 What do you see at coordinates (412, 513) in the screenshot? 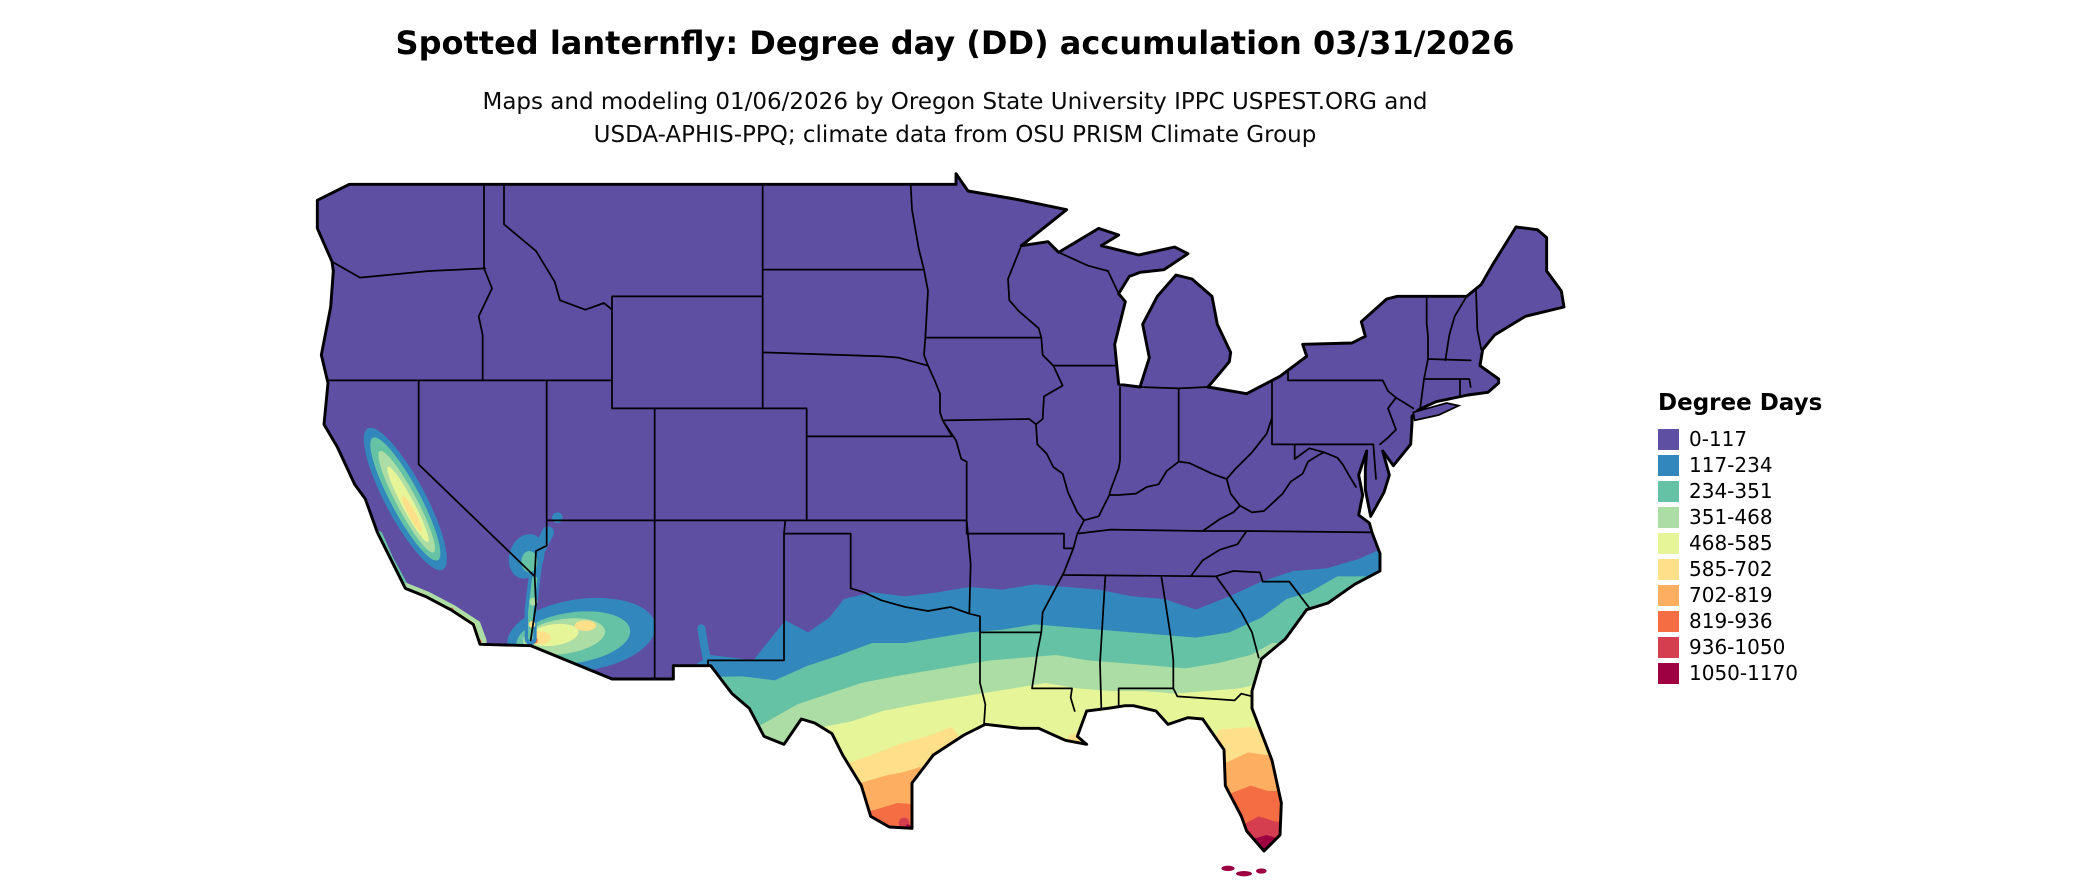
I see `valley-band` at bounding box center [412, 513].